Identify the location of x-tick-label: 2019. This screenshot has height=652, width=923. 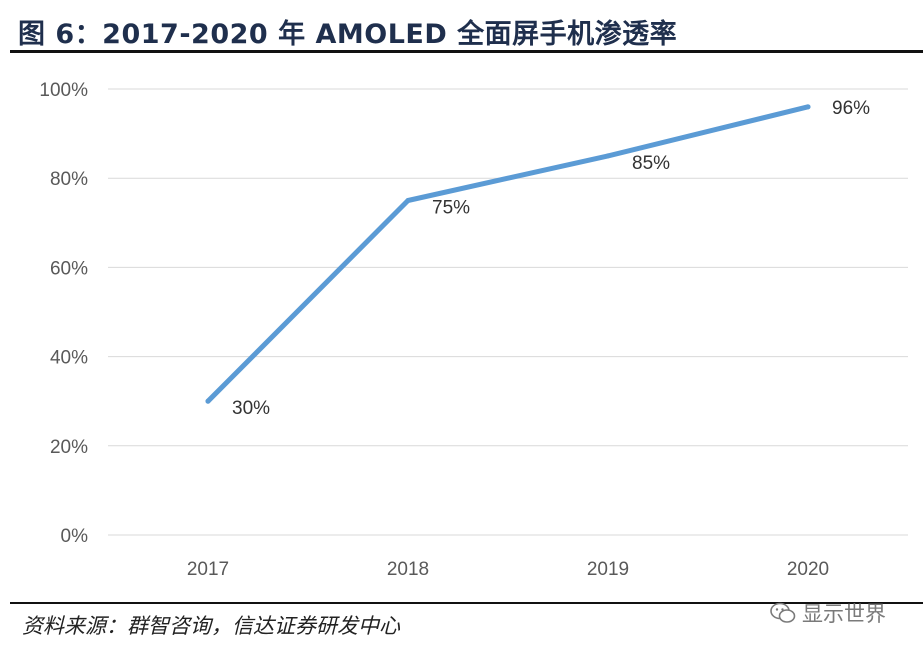
(608, 569).